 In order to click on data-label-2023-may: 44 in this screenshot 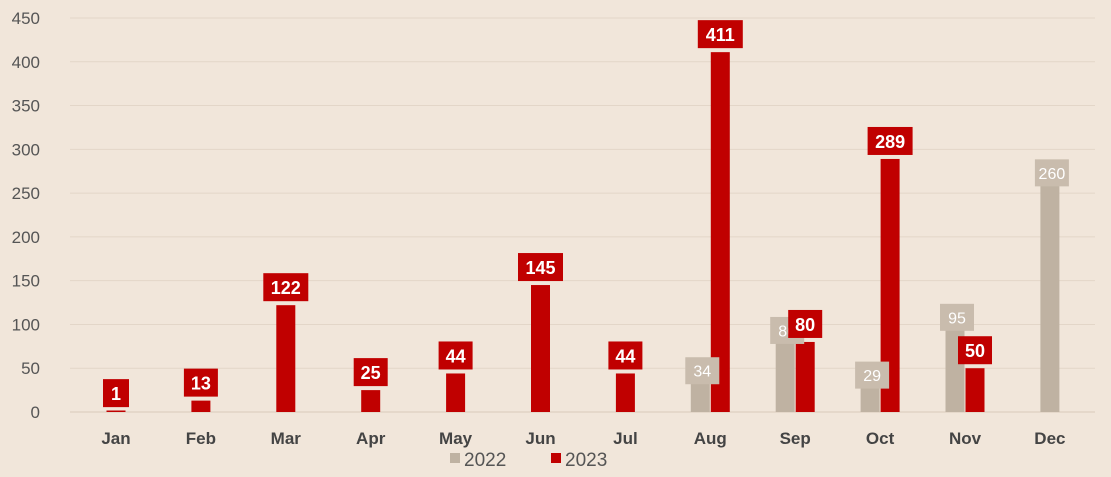, I will do `click(456, 356)`.